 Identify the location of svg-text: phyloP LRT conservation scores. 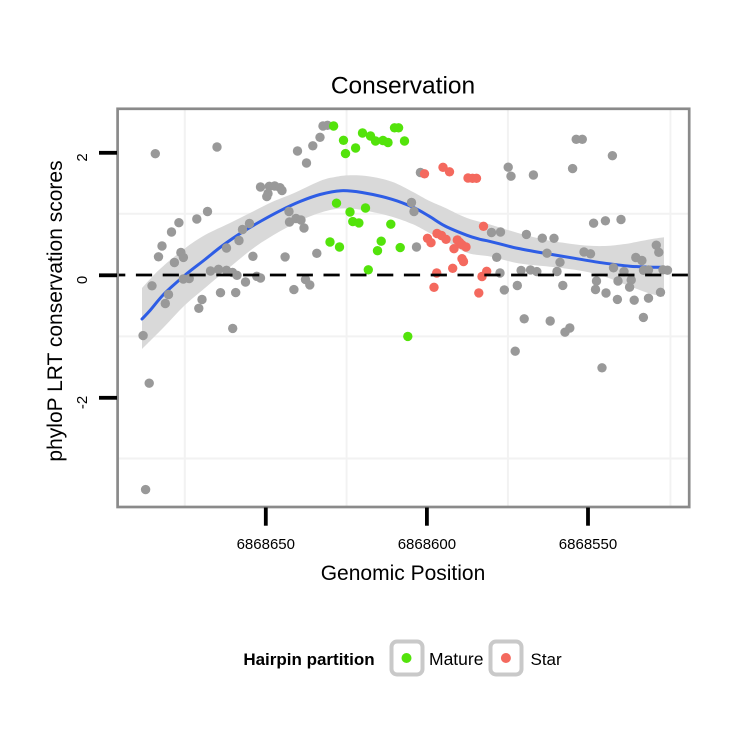
(55, 310).